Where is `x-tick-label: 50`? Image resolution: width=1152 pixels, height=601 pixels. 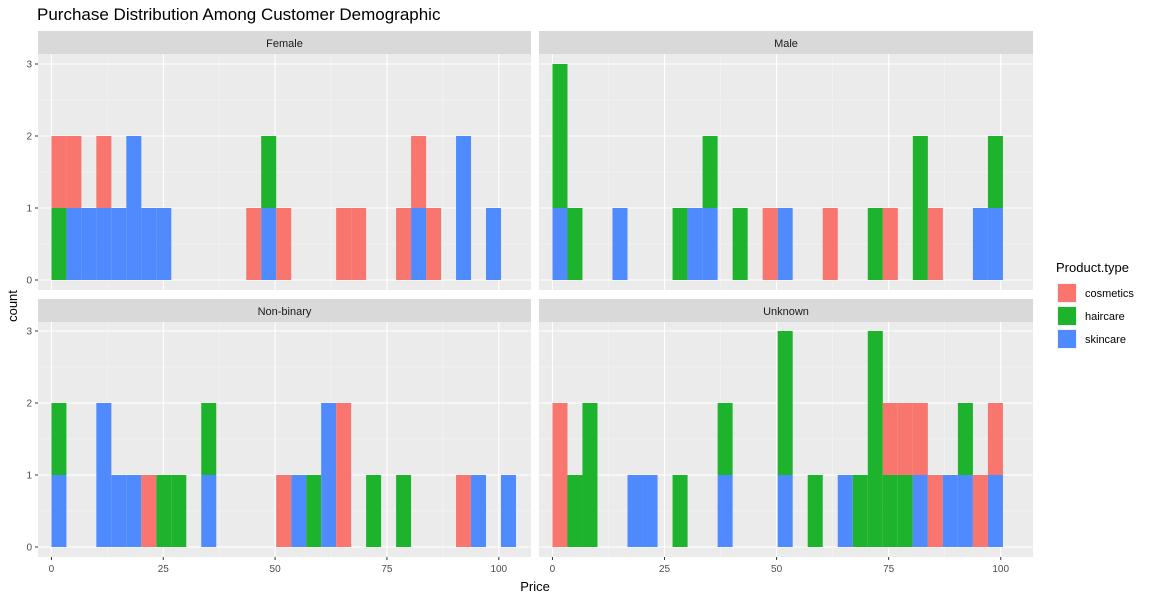
x-tick-label: 50 is located at coordinates (777, 569).